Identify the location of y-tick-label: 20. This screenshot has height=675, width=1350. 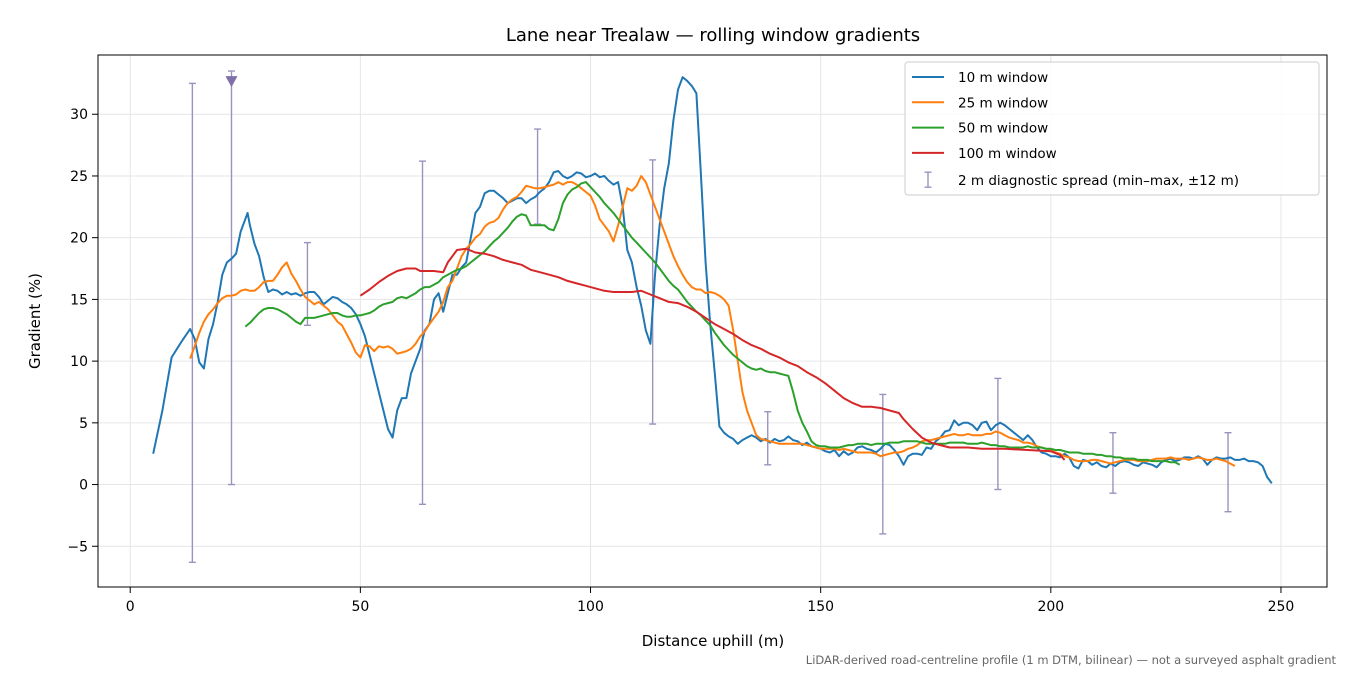
(79, 239).